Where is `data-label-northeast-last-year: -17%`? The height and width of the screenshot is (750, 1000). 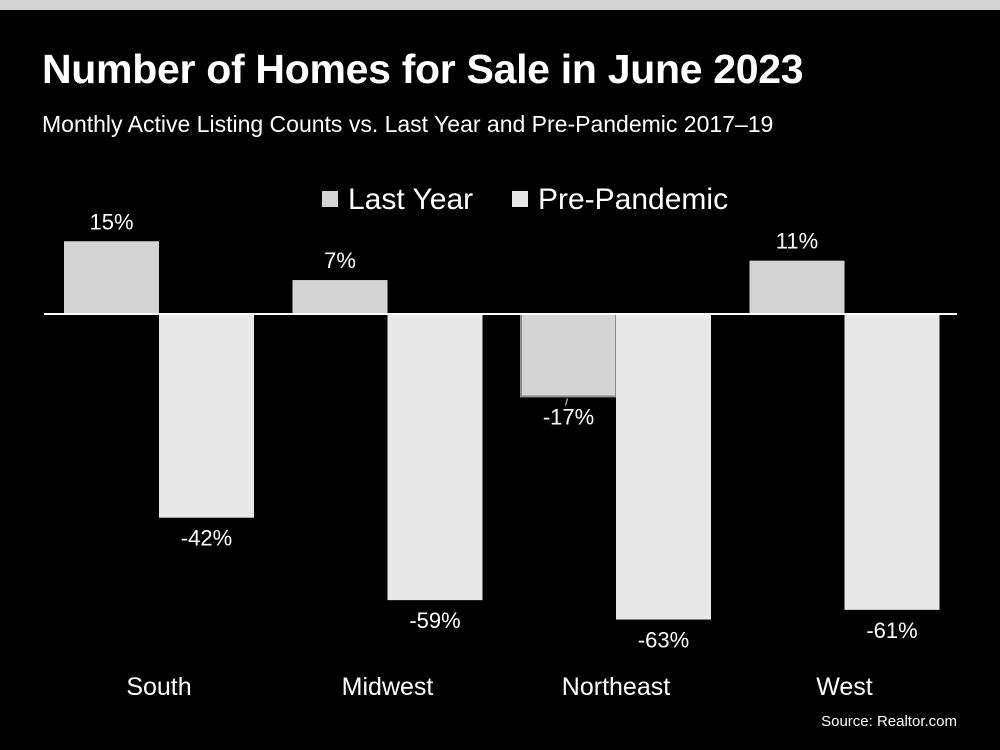 data-label-northeast-last-year: -17% is located at coordinates (568, 416).